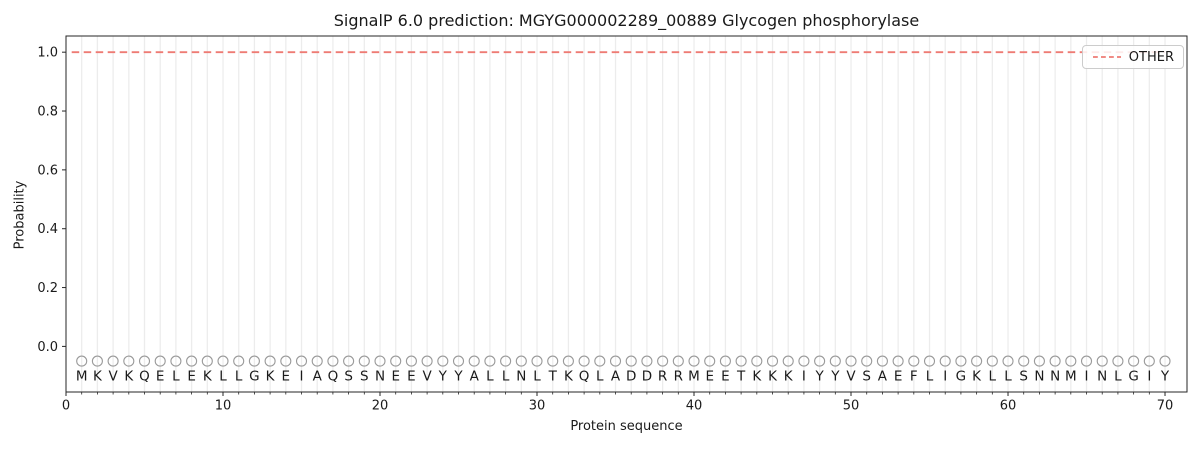  What do you see at coordinates (1008, 406) in the screenshot?
I see `x-tick-label: 60` at bounding box center [1008, 406].